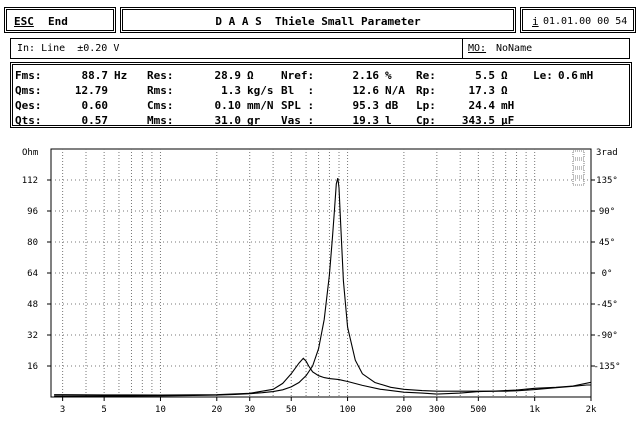 The width and height of the screenshot is (640, 433). I want to click on param-unit: N/A, so click(395, 90).